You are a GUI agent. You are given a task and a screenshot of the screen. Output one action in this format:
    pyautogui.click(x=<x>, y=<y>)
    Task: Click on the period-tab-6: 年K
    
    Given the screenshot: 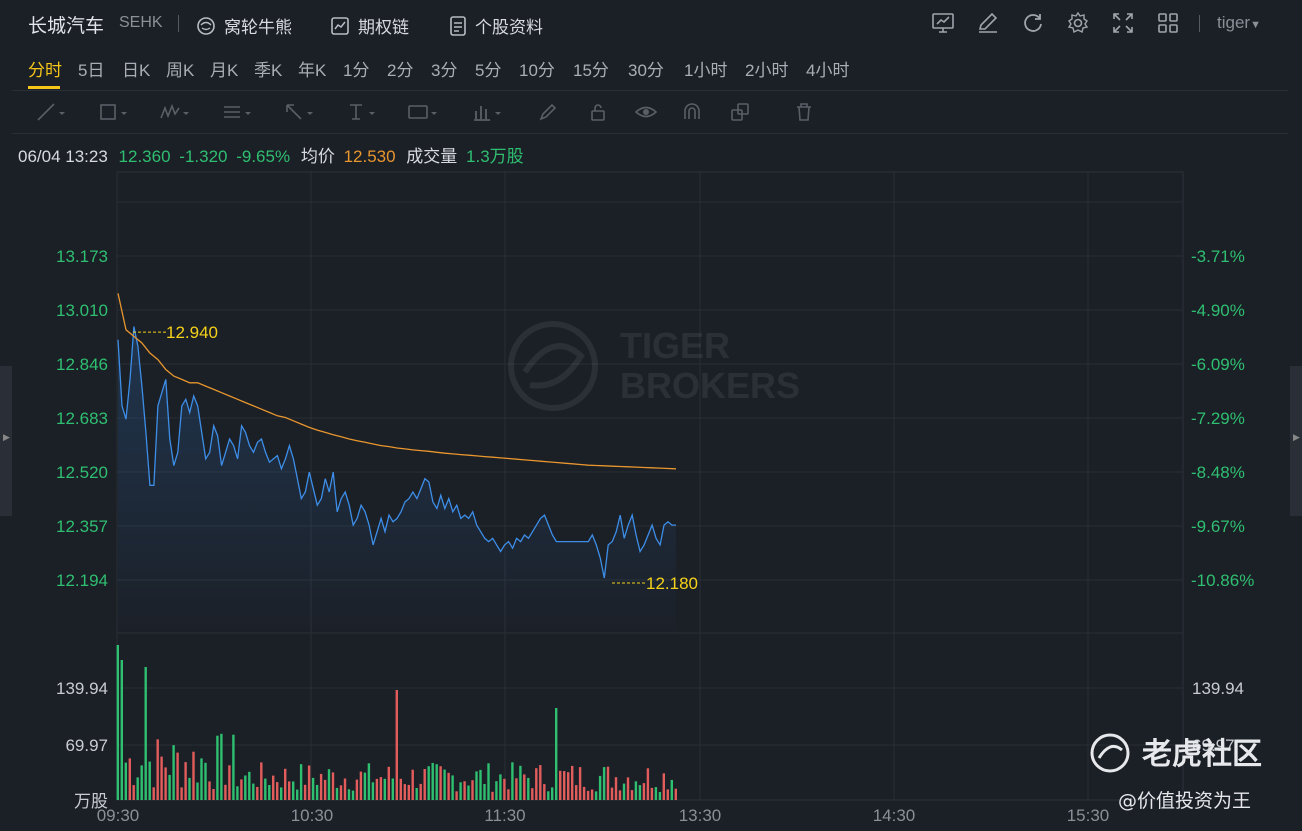 What is the action you would take?
    pyautogui.click(x=312, y=70)
    